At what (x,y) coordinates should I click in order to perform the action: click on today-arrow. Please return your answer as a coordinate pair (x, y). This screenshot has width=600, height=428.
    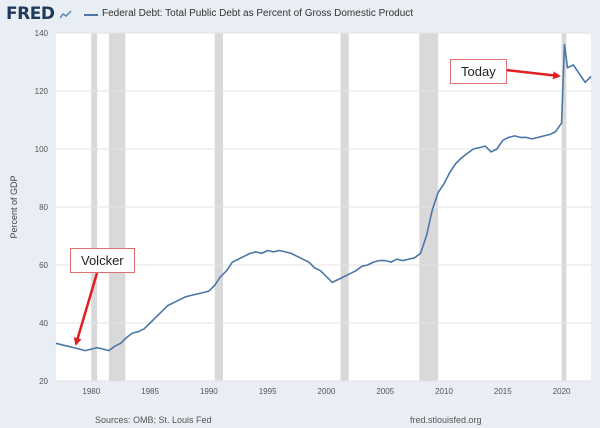
    Looking at the image, I should click on (533, 74).